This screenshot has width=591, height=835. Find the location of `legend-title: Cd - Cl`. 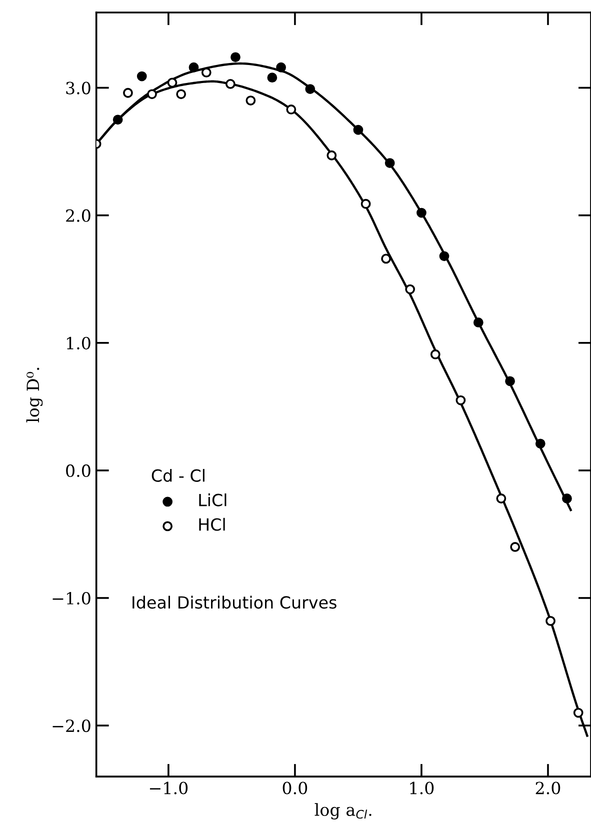

legend-title: Cd - Cl is located at coordinates (178, 475).